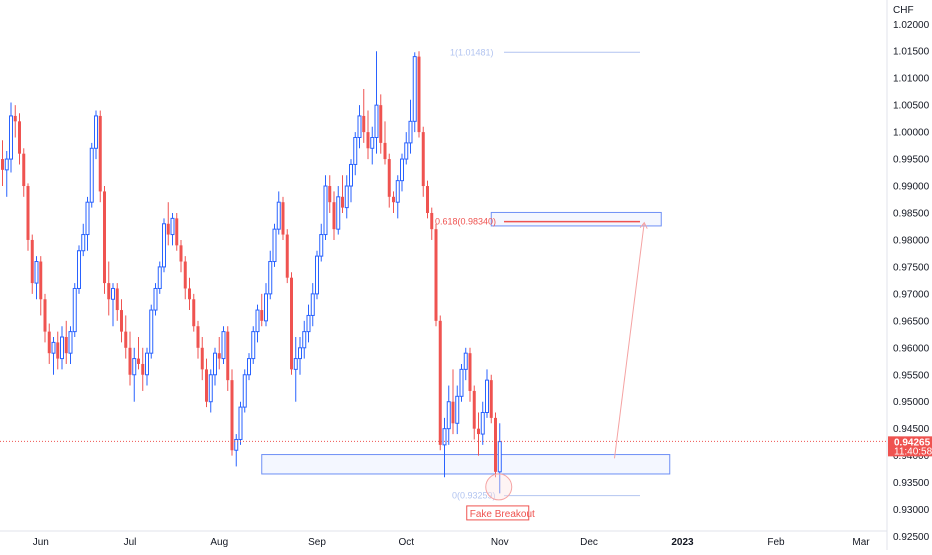 The height and width of the screenshot is (555, 932). I want to click on x-tick-label: Feb, so click(776, 542).